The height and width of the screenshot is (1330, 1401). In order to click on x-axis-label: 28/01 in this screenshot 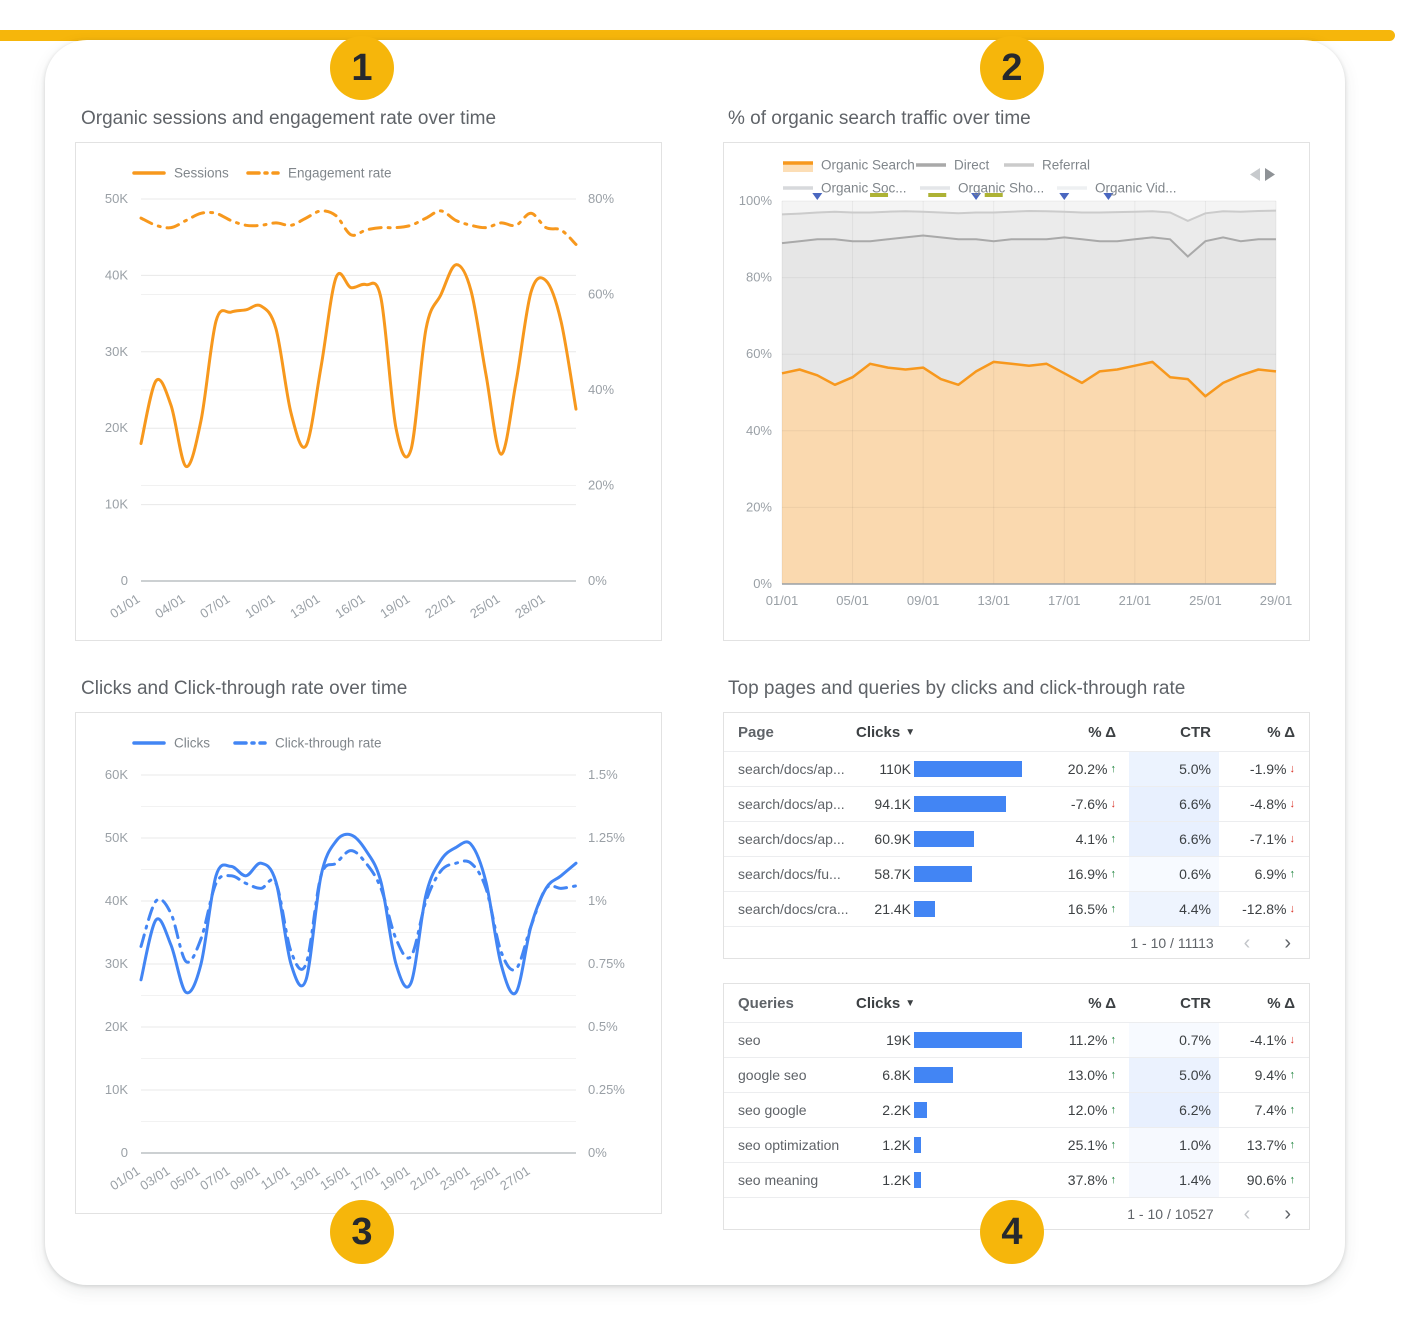, I will do `click(529, 606)`.